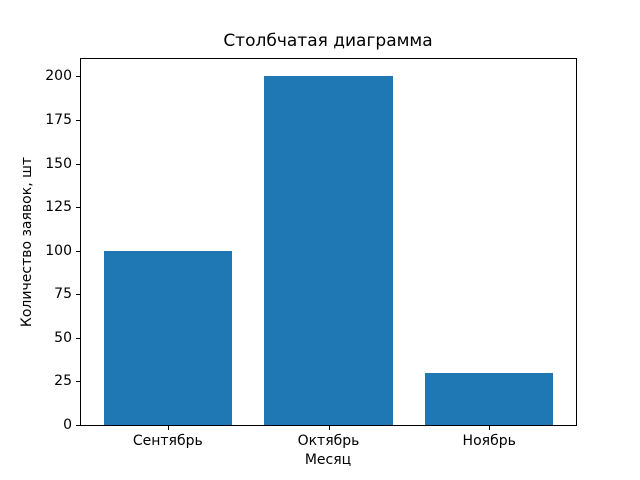 This screenshot has height=480, width=640. I want to click on y-tick-label-5: 125, so click(58, 207).